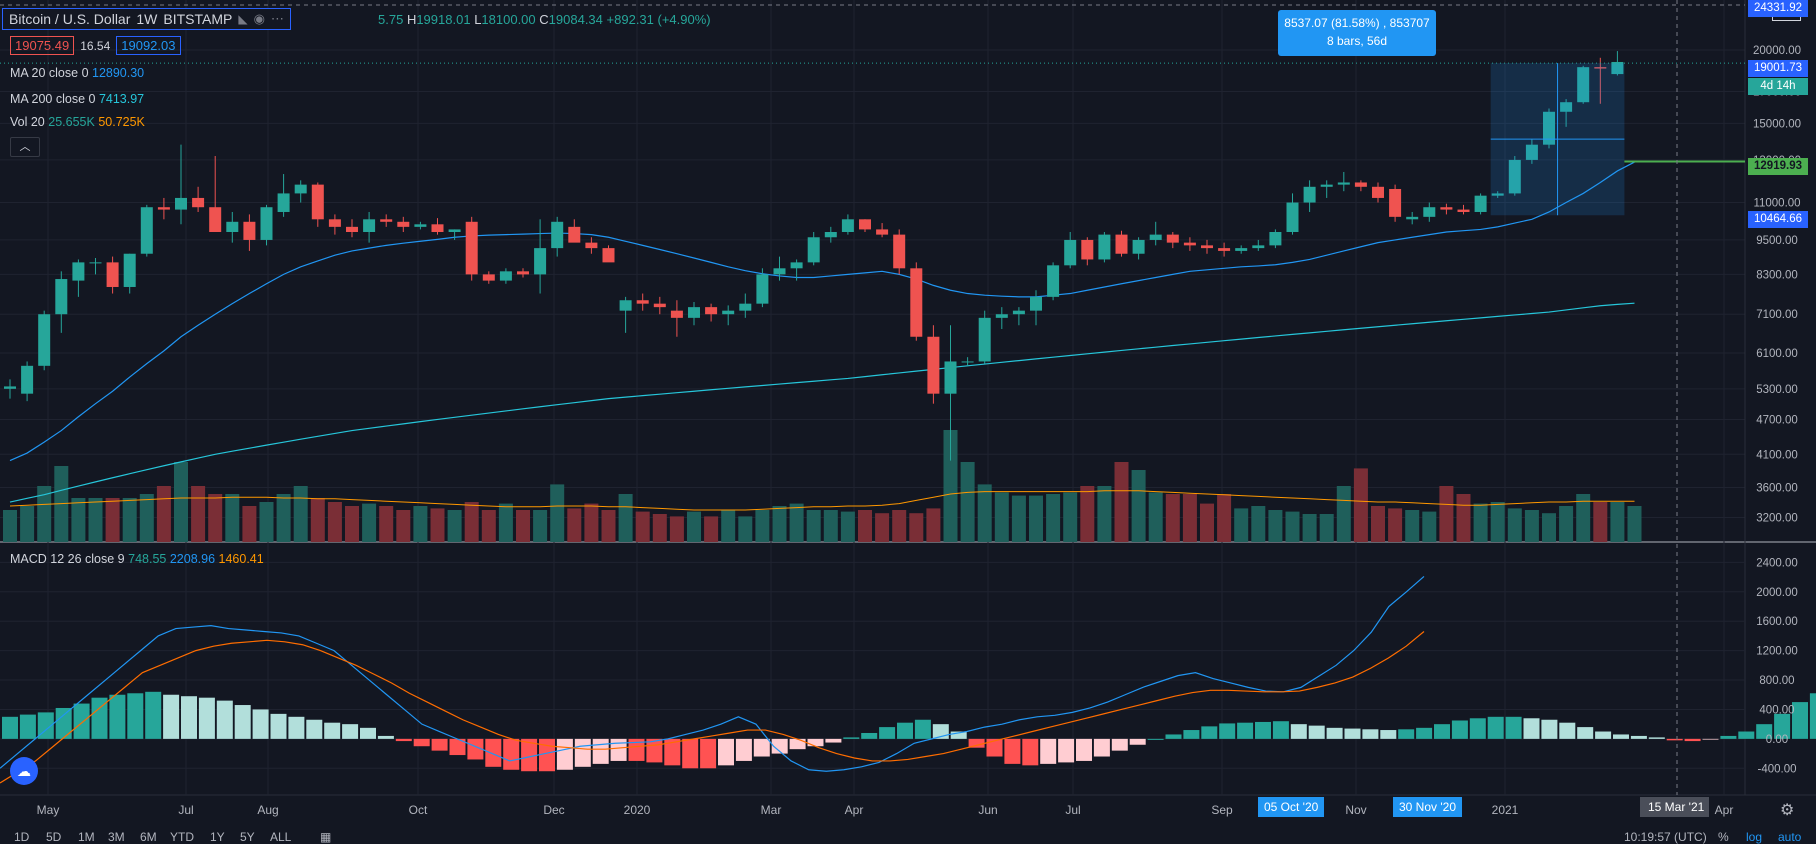 This screenshot has height=844, width=1816. Describe the element at coordinates (243, 19) in the screenshot. I see `flag-icon: ◣` at that location.